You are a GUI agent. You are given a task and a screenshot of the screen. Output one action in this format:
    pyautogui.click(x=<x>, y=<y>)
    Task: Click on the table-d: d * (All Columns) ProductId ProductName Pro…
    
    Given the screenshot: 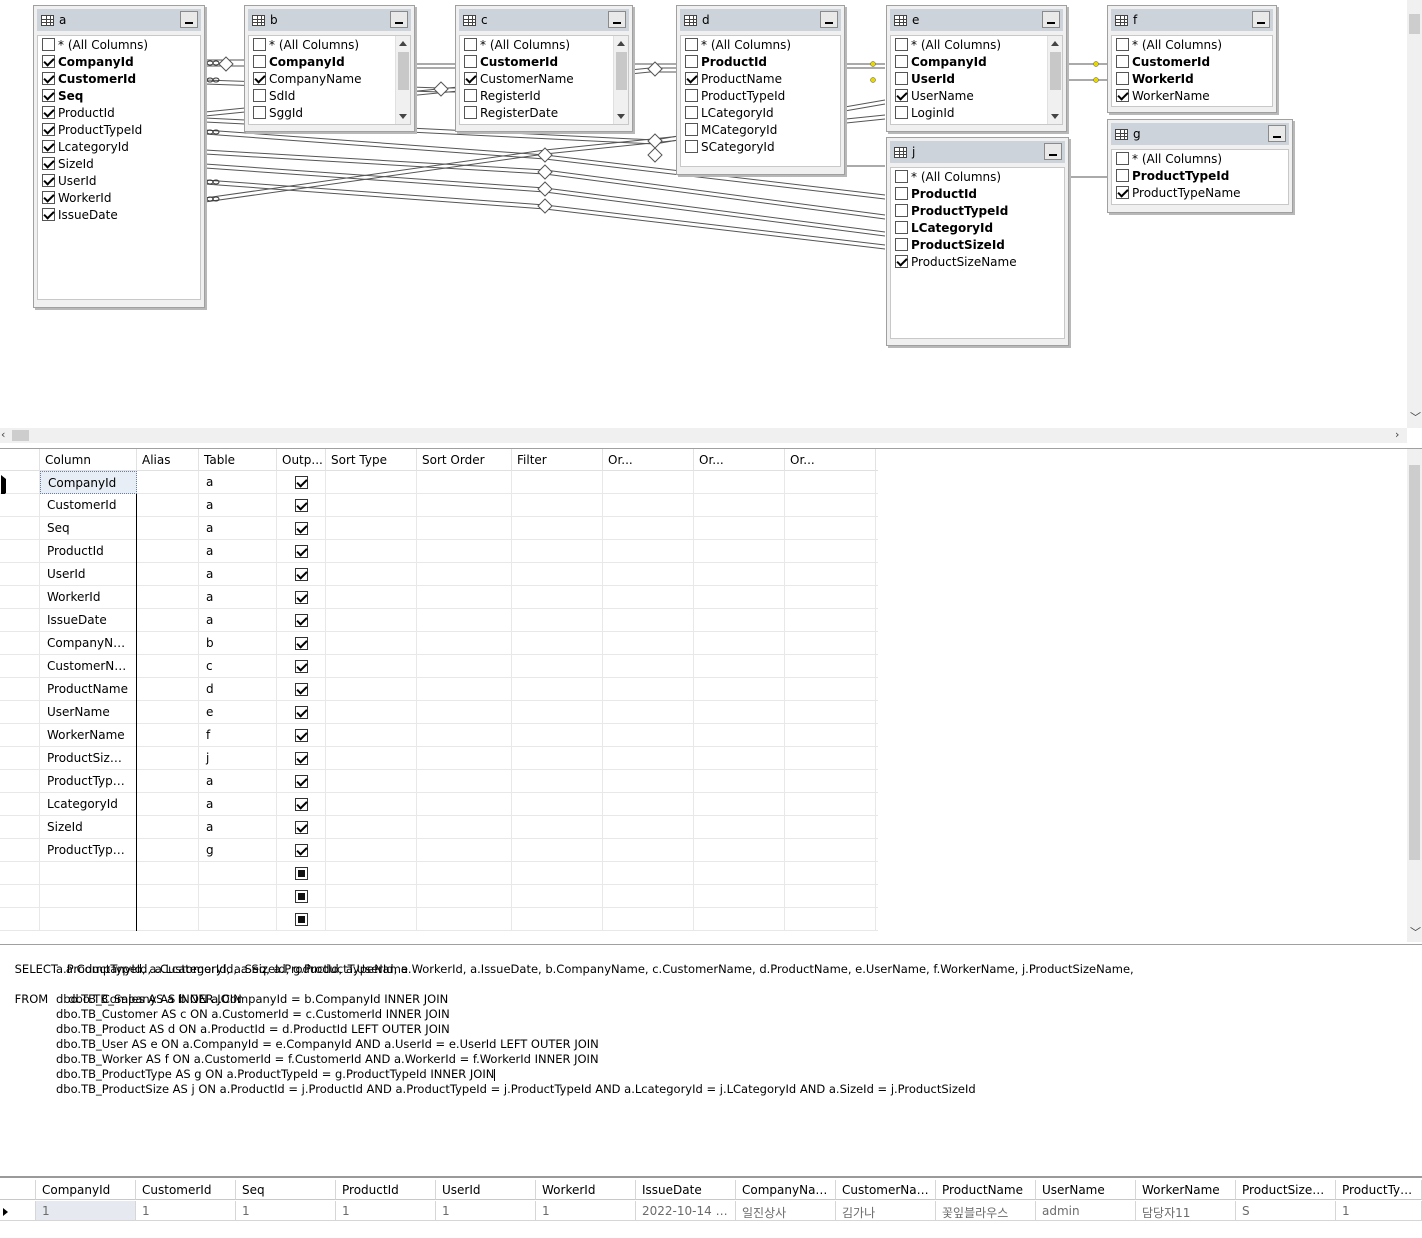 What is the action you would take?
    pyautogui.click(x=760, y=90)
    